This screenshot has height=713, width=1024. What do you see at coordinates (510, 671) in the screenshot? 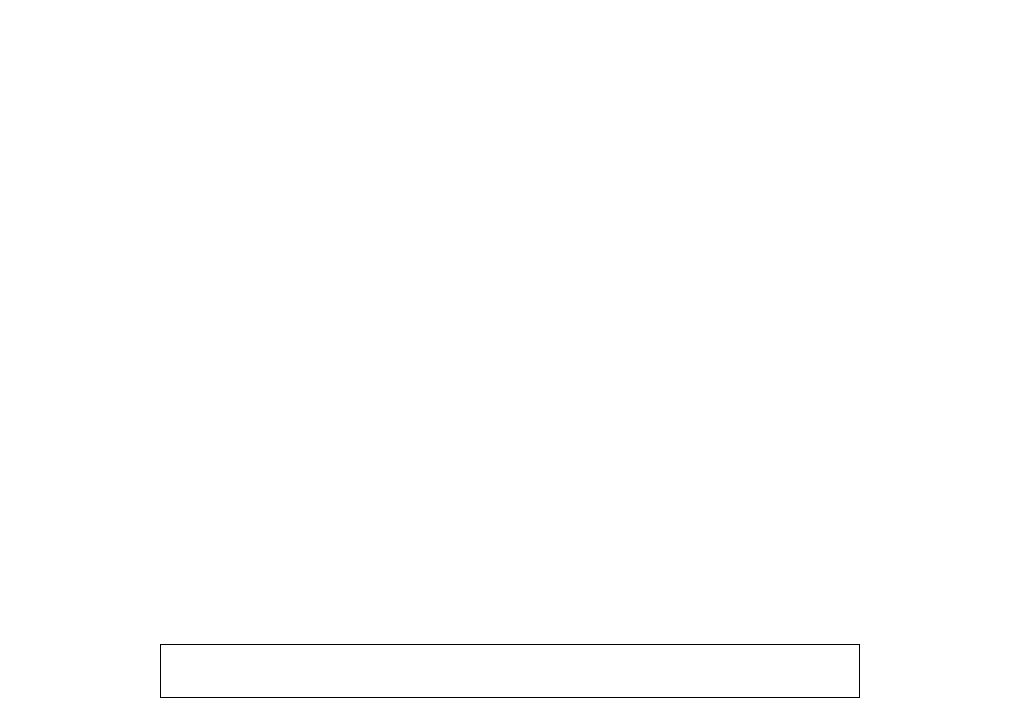
I see `legend` at bounding box center [510, 671].